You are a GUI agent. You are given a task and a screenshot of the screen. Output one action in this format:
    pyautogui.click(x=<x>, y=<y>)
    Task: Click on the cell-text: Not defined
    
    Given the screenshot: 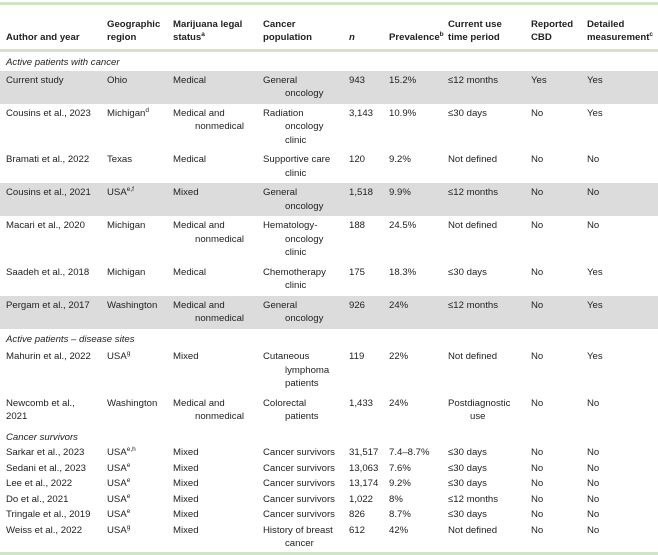 What is the action you would take?
    pyautogui.click(x=473, y=356)
    